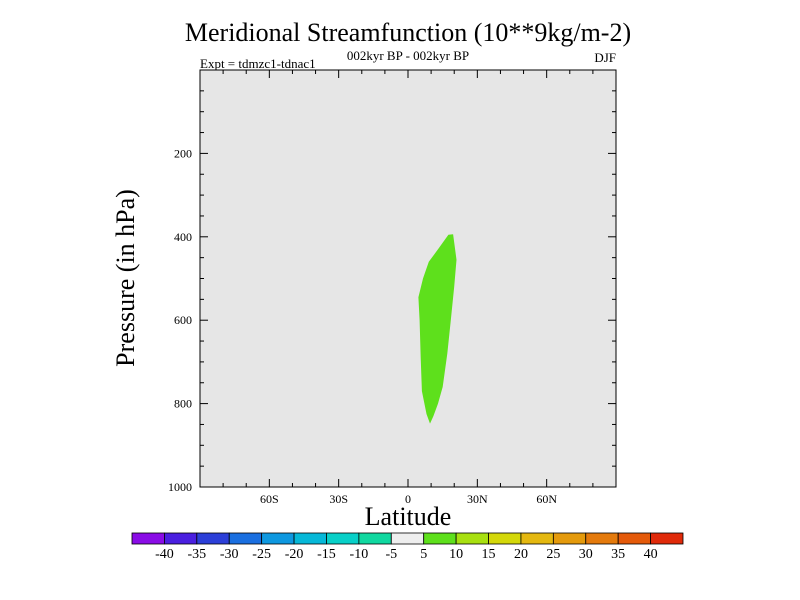 The height and width of the screenshot is (600, 800). I want to click on x-tick-label: 60N, so click(546, 499).